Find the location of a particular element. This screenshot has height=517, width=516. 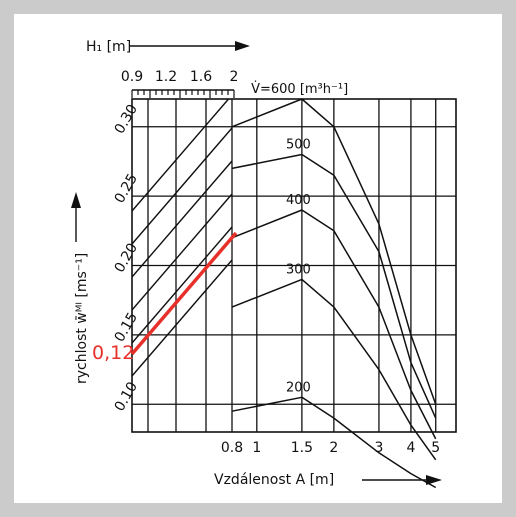

bottom-tick-label: 5 is located at coordinates (435, 448).